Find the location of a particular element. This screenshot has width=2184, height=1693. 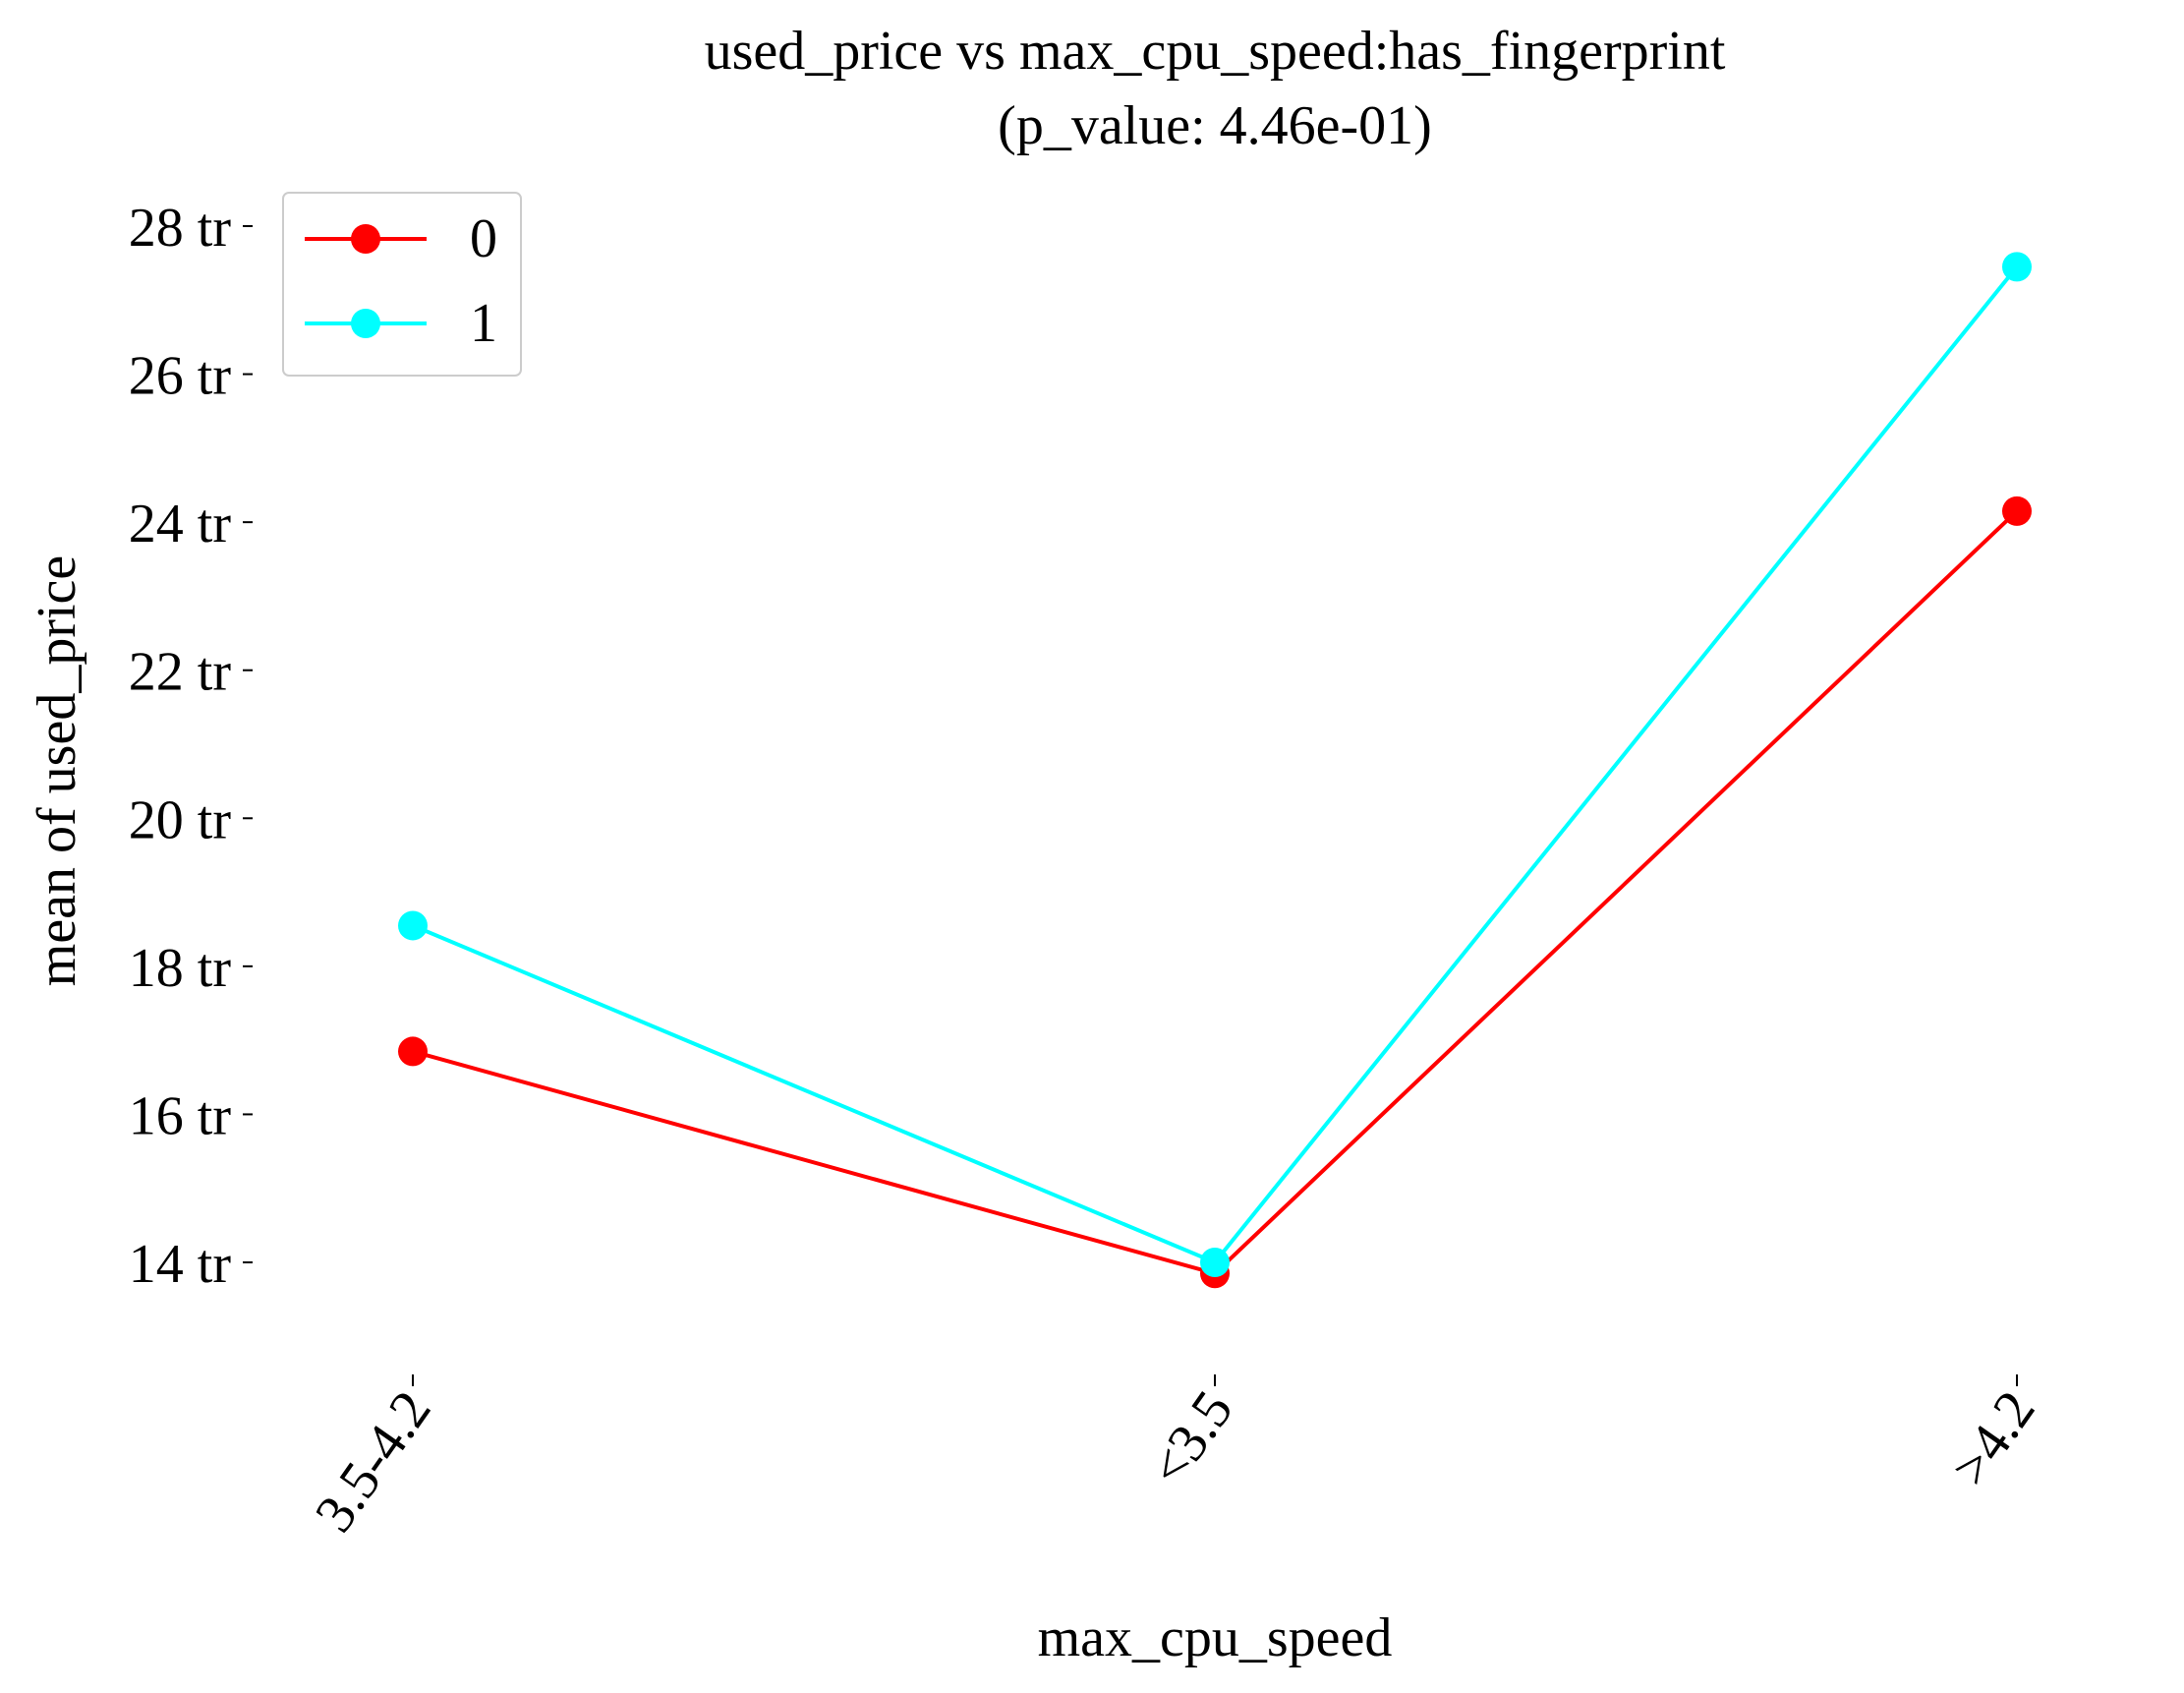

y-tick-label: 28 tr is located at coordinates (180, 228).